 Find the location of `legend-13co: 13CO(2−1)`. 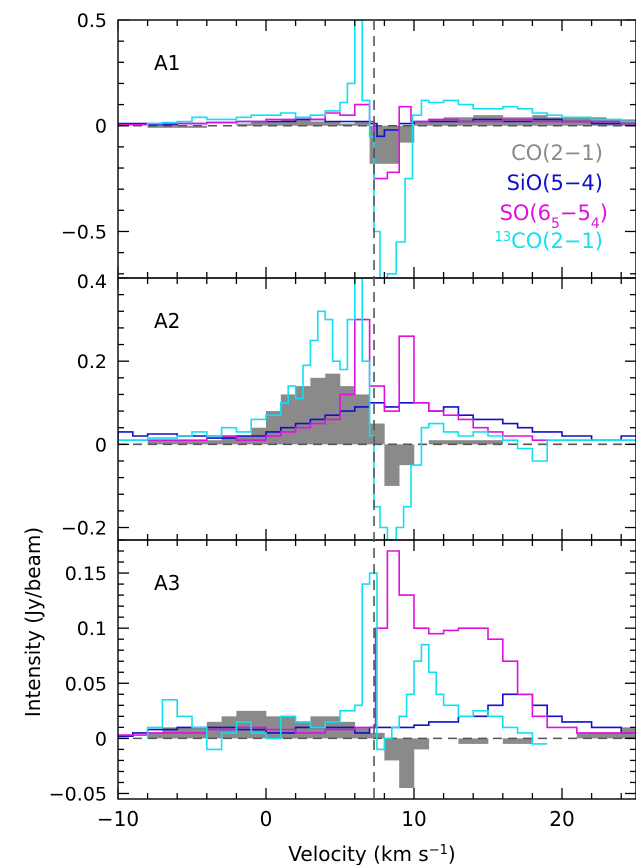

legend-13co: 13CO(2−1) is located at coordinates (549, 241).